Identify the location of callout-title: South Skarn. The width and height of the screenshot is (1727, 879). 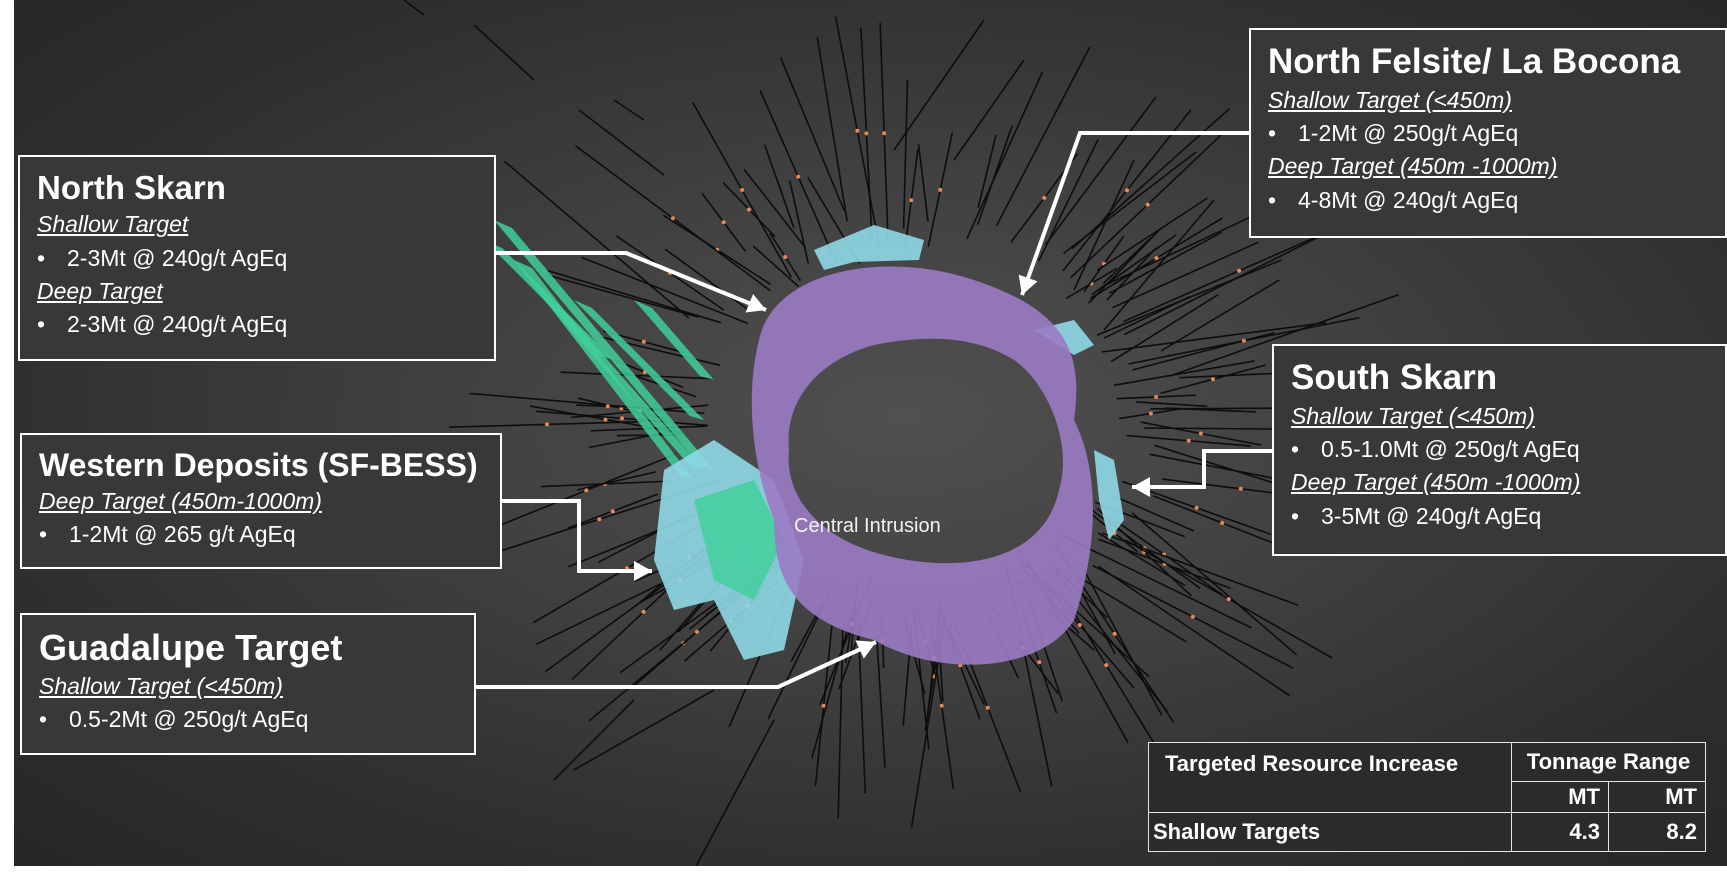
(1394, 377).